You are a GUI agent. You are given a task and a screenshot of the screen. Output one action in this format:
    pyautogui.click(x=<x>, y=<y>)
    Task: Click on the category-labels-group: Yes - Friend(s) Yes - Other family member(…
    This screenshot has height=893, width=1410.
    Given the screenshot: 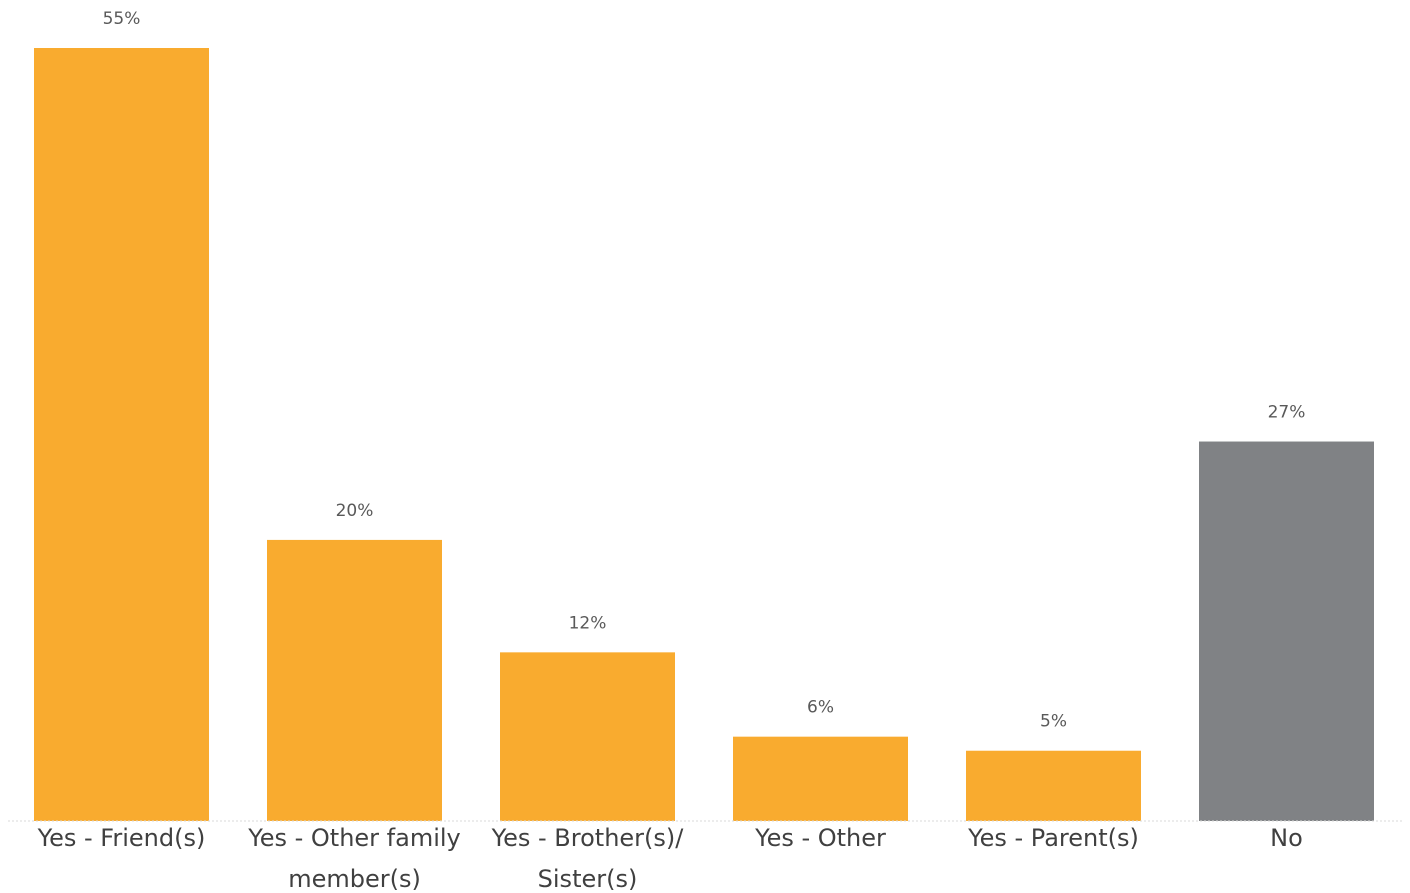 What is the action you would take?
    pyautogui.click(x=670, y=858)
    